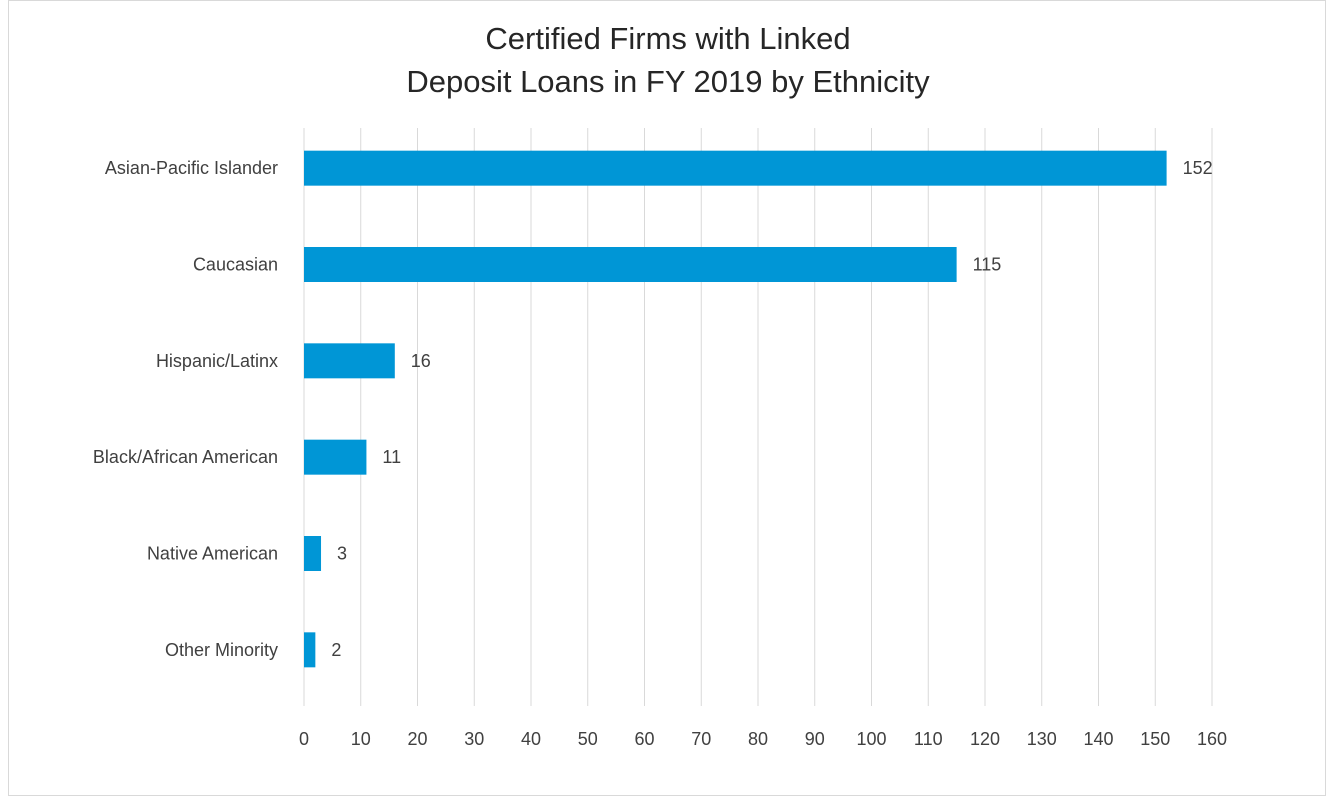 The image size is (1335, 805). Describe the element at coordinates (212, 554) in the screenshot. I see `category-label: Native American` at that location.